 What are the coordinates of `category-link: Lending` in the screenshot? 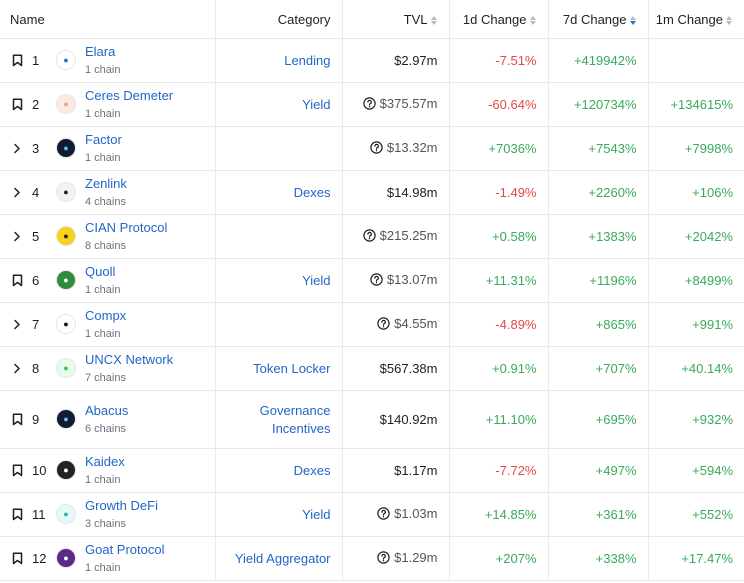 It's located at (279, 60).